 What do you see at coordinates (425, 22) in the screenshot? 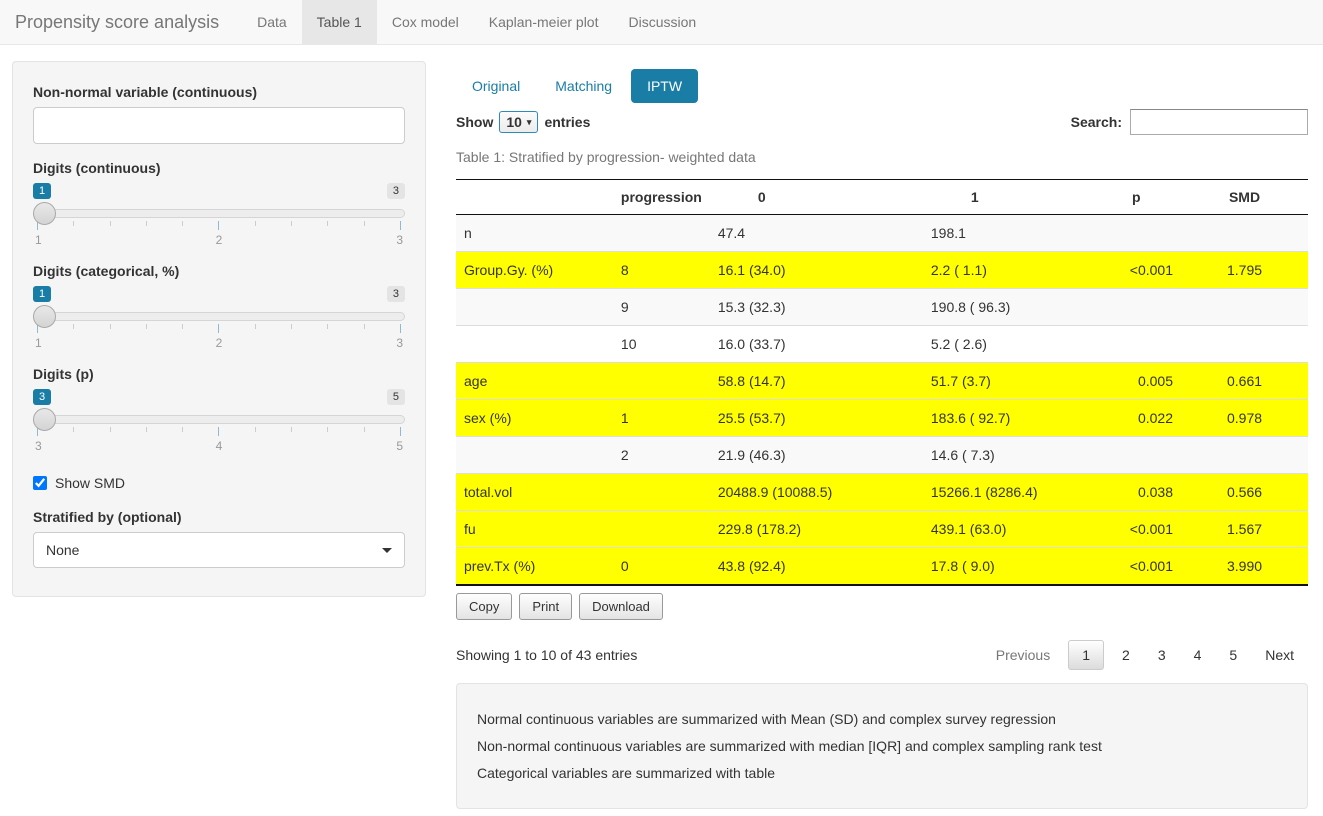
I see `nav-tab-cox-model: Cox model` at bounding box center [425, 22].